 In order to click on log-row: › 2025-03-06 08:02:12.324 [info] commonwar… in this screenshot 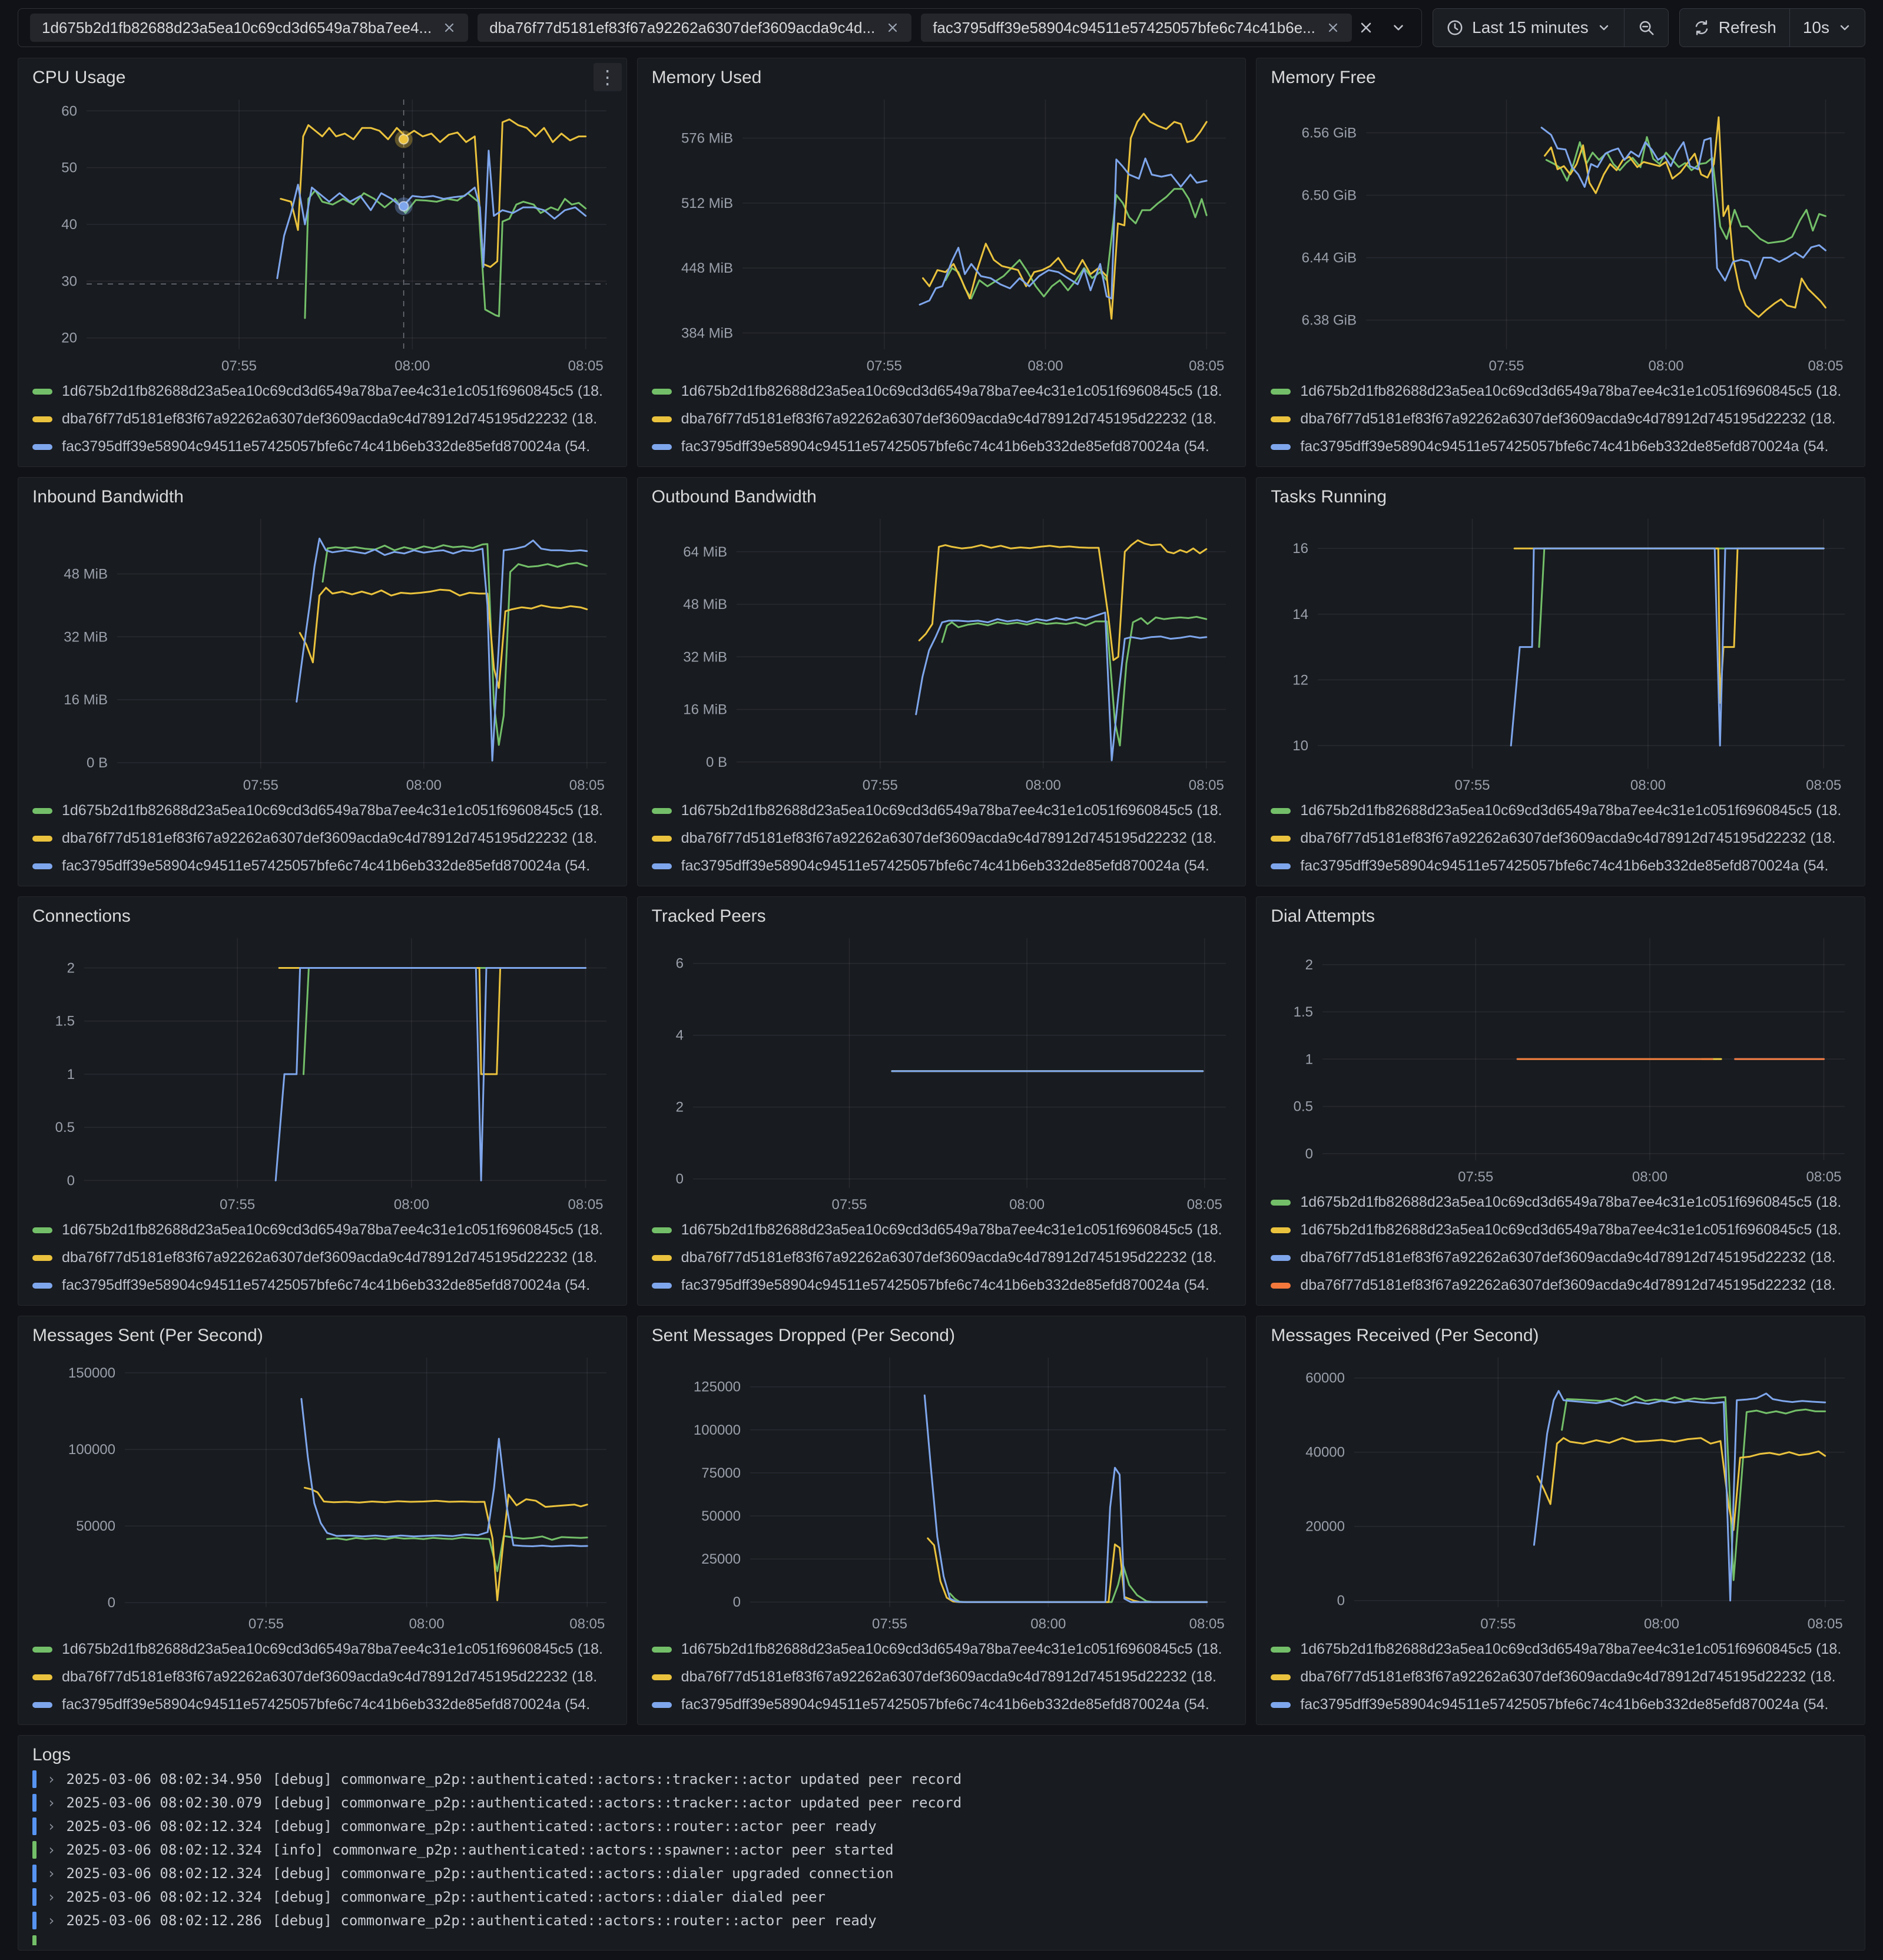, I will do `click(943, 1850)`.